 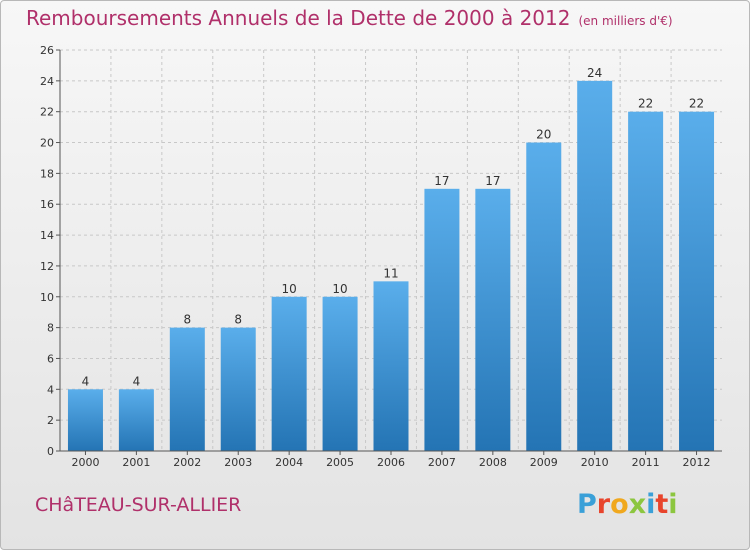 What do you see at coordinates (543, 135) in the screenshot?
I see `data-label: 20` at bounding box center [543, 135].